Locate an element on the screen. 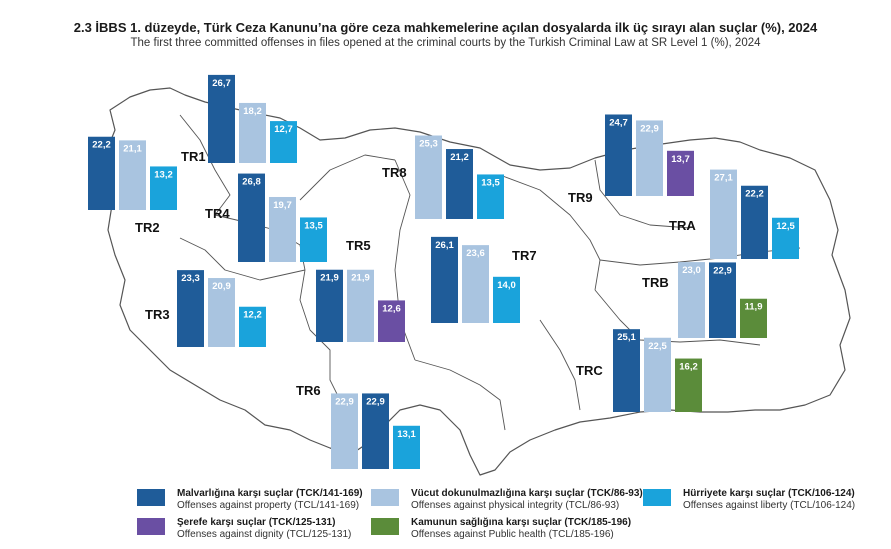 This screenshot has height=549, width=891. bar-tra-physical is located at coordinates (723, 214).